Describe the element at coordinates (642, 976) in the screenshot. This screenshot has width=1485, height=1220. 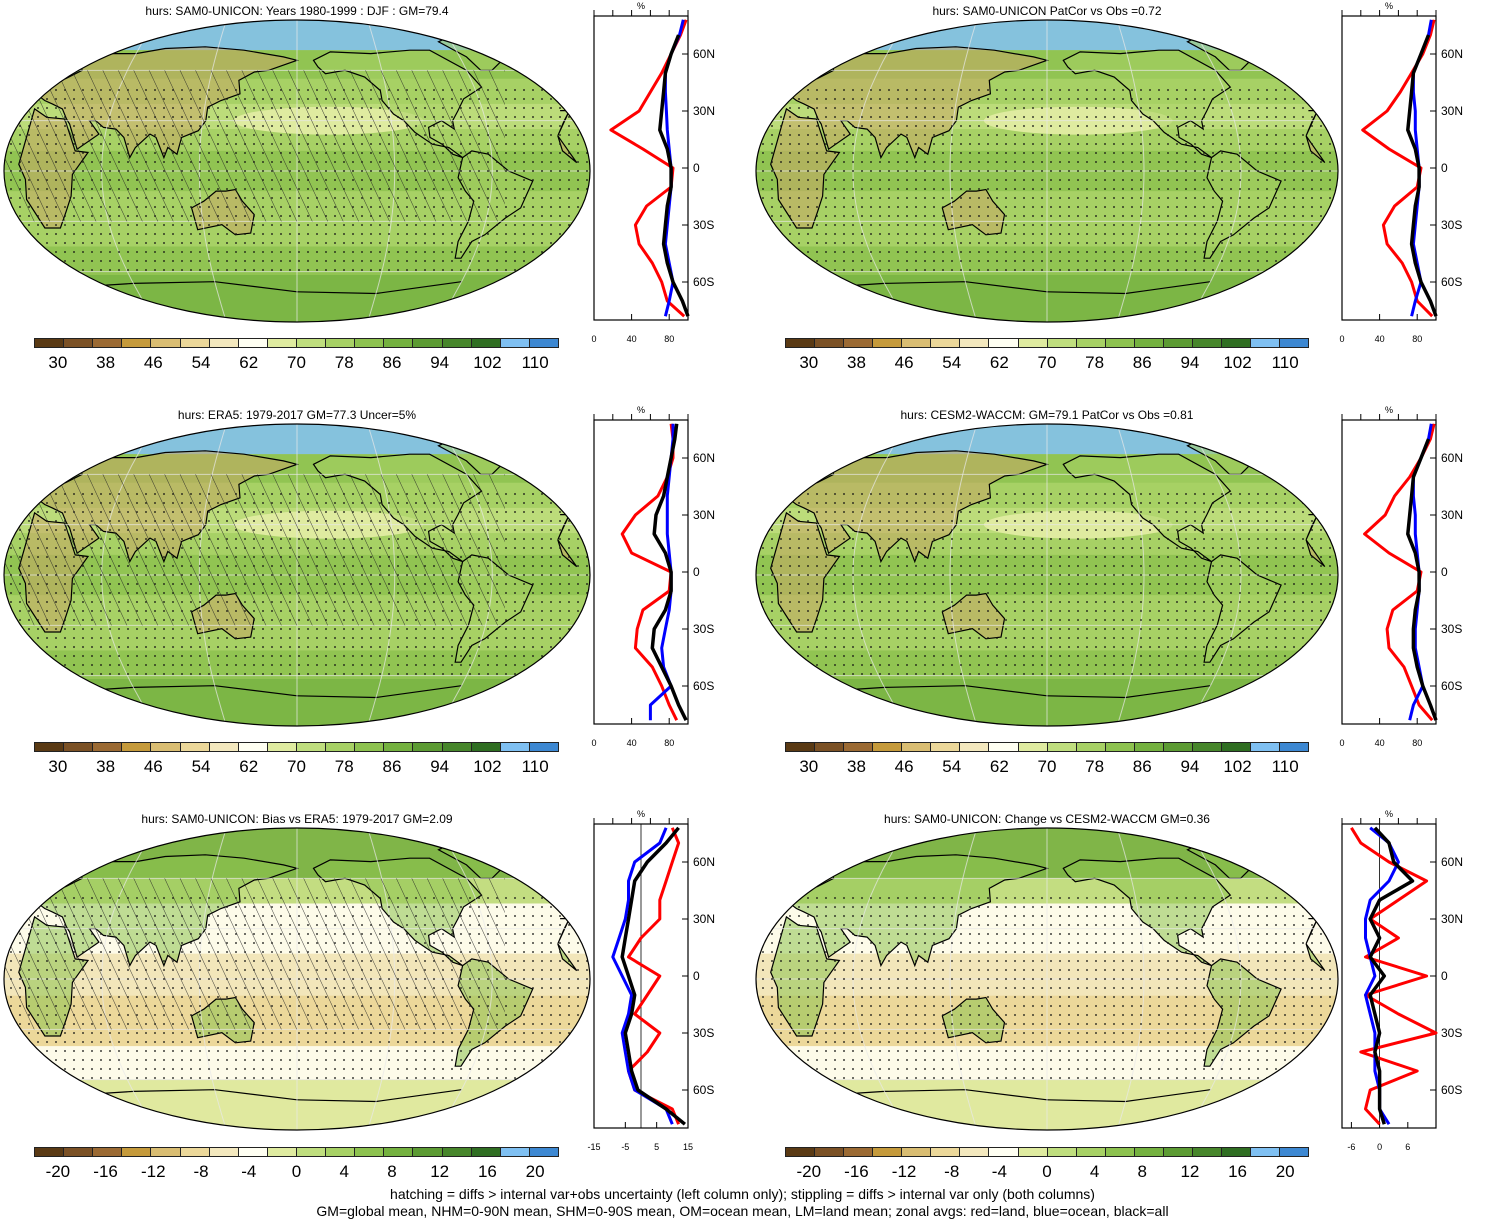
I see `profile-ocean-line` at that location.